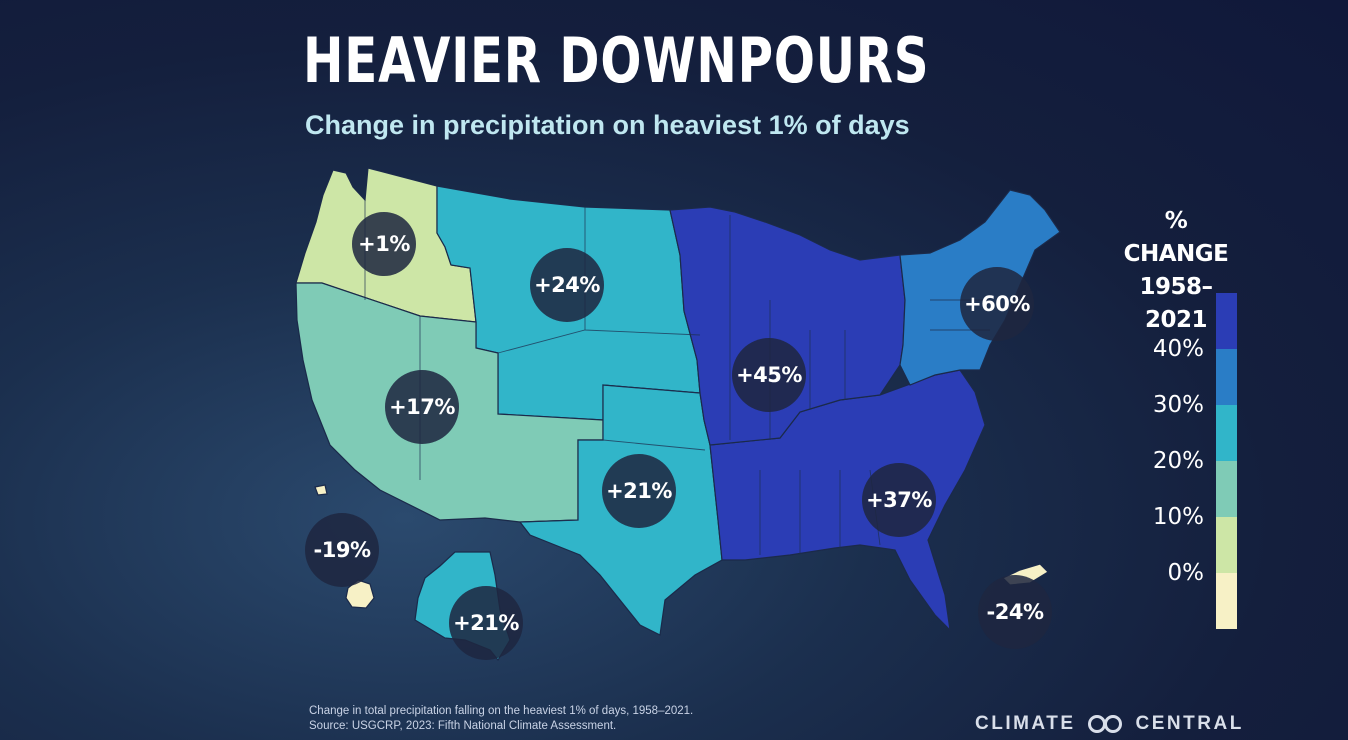 The width and height of the screenshot is (1348, 740). I want to click on value-badge-hawaii: -19%, so click(342, 550).